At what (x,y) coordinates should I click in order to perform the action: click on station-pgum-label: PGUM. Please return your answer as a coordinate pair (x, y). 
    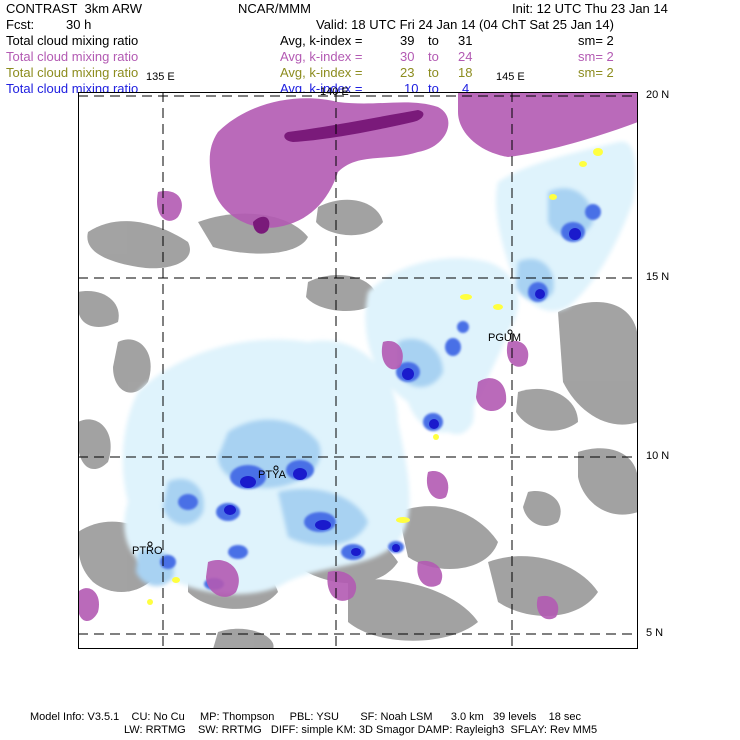
    Looking at the image, I should click on (504, 338).